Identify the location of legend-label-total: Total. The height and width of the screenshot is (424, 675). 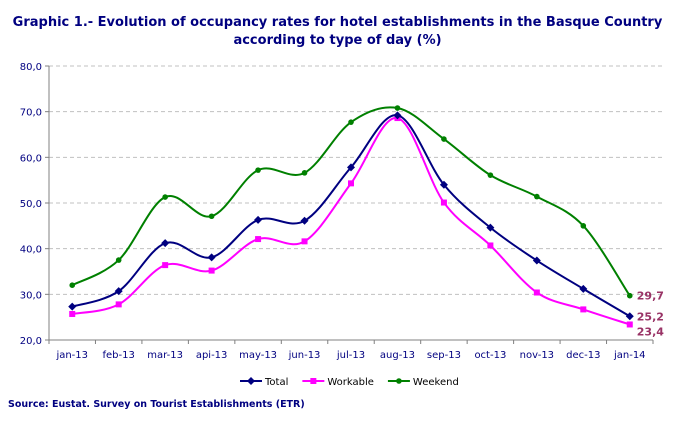
(276, 382).